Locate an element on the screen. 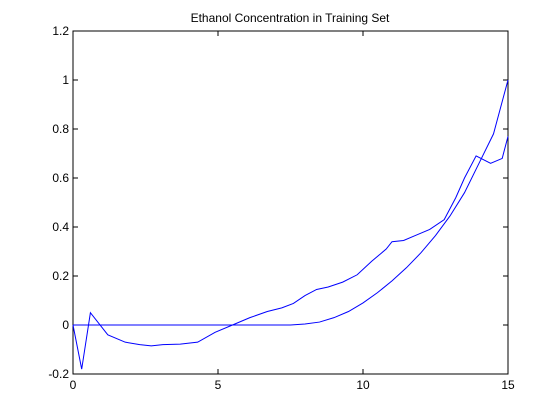 The image size is (560, 420). chart-title: Ethanol Concentration in Training Set is located at coordinates (290, 18).